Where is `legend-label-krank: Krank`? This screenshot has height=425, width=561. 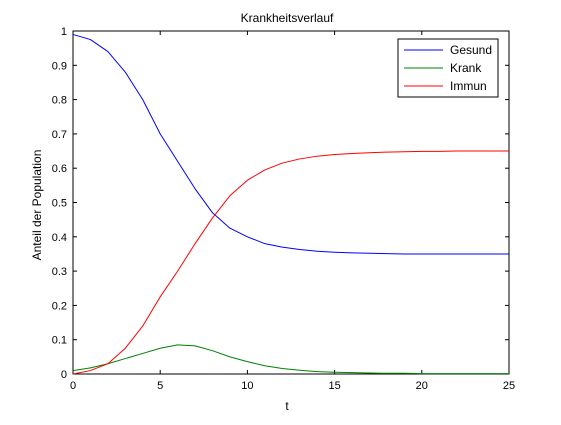
legend-label-krank: Krank is located at coordinates (466, 68).